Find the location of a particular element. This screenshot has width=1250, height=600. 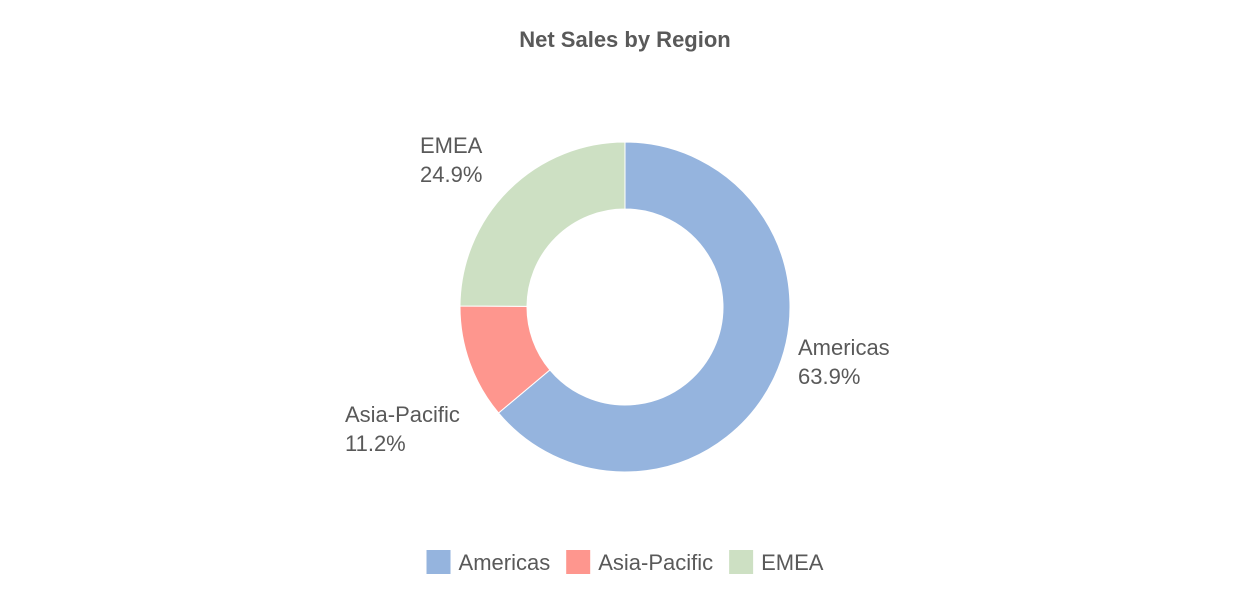

chart-title: Net Sales by Region is located at coordinates (625, 39).